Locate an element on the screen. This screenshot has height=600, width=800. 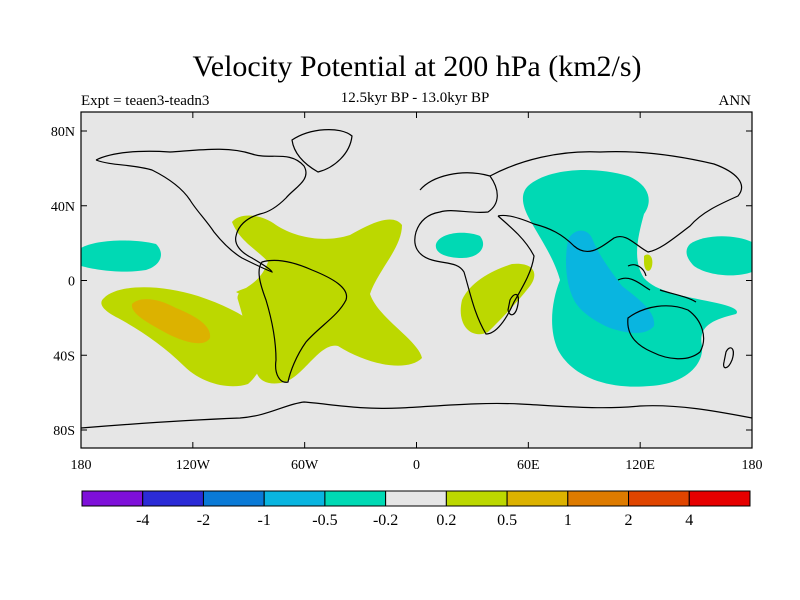
south-america-coast is located at coordinates (303, 321).